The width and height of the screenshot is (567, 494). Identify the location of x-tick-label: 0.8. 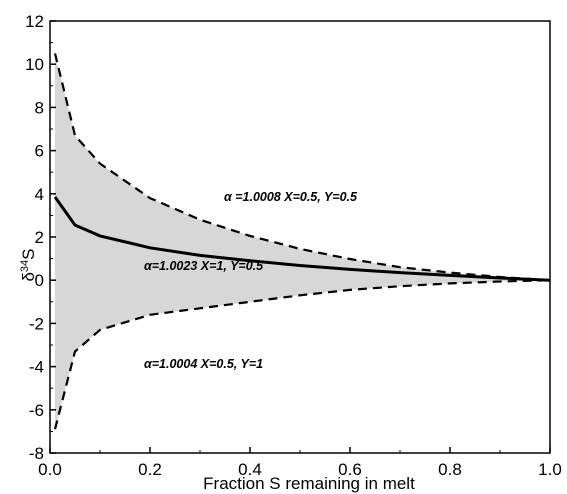
(450, 469).